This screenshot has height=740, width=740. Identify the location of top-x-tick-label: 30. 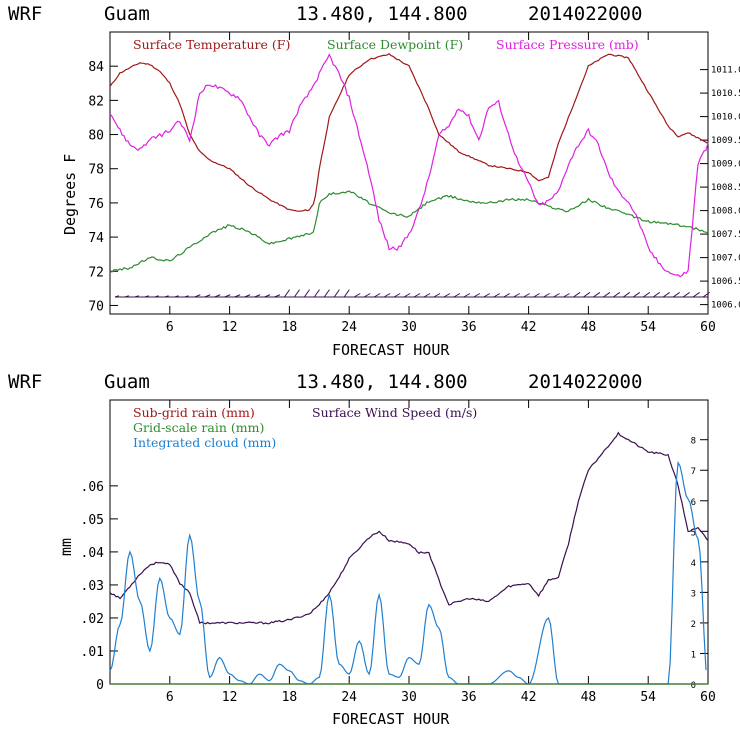
(409, 327).